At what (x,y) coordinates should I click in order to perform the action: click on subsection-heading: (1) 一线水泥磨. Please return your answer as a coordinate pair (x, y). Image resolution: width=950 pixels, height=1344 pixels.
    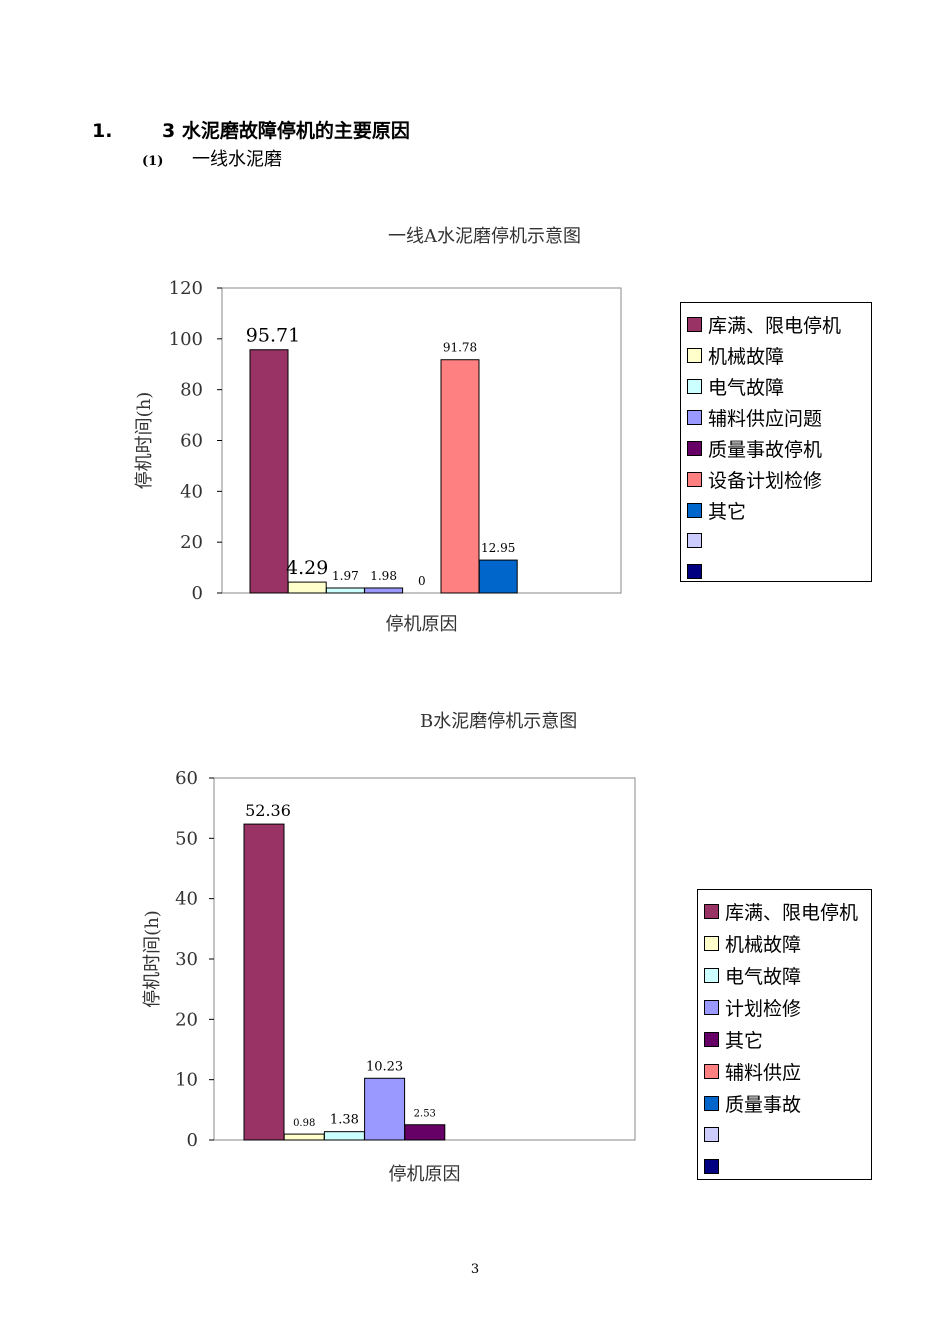
    Looking at the image, I should click on (212, 158).